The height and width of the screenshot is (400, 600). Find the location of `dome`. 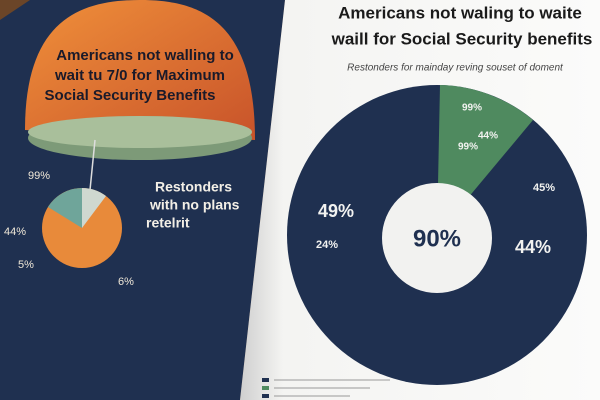

dome is located at coordinates (140, 70).